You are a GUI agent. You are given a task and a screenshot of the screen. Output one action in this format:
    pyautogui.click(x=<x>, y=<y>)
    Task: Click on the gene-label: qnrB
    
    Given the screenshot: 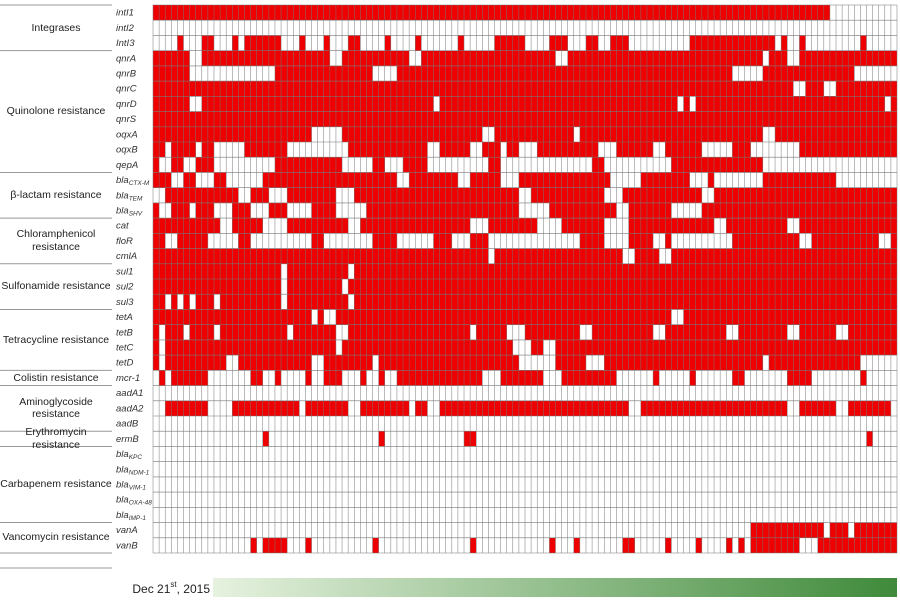 What is the action you would take?
    pyautogui.click(x=126, y=73)
    